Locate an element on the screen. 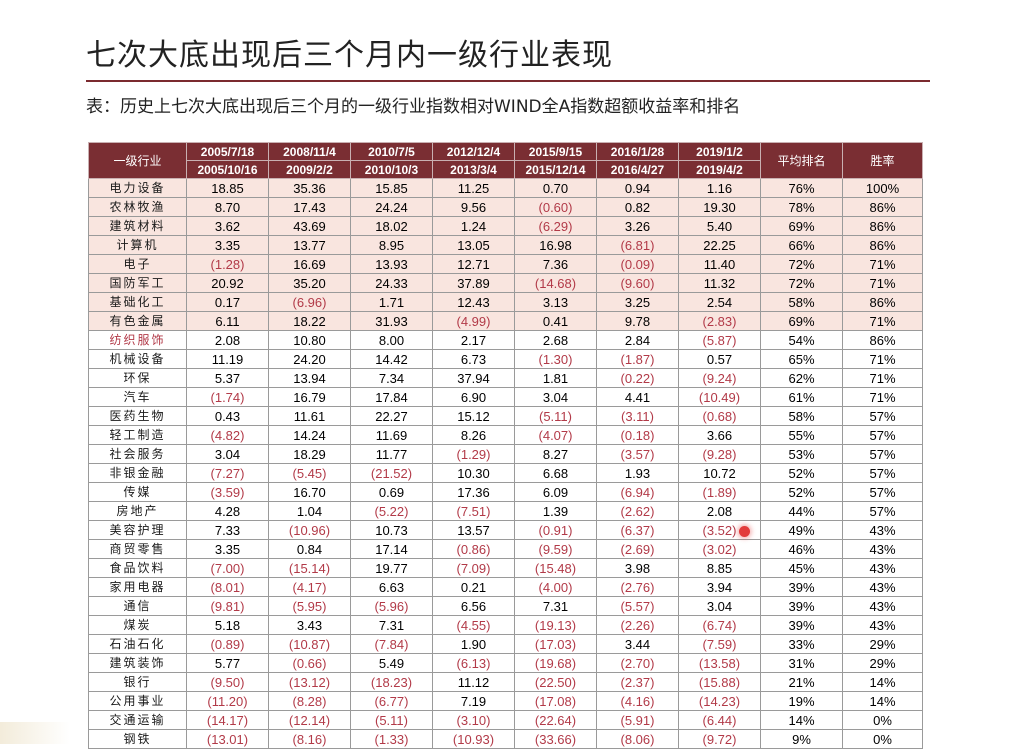 The width and height of the screenshot is (1013, 749). column-header-period-end: 2010/10/3 is located at coordinates (391, 169).